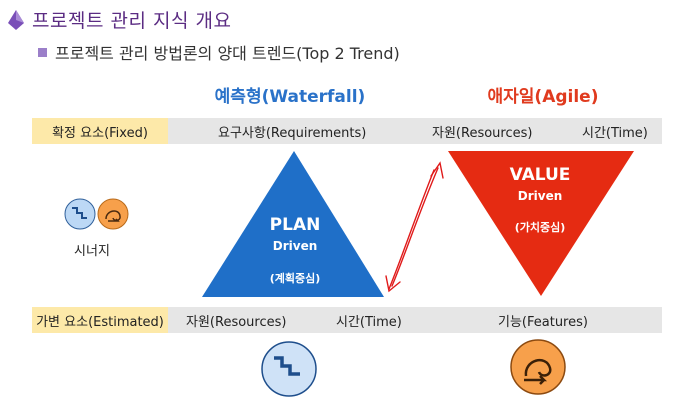 The height and width of the screenshot is (409, 685). I want to click on value-triangle, so click(541, 223).